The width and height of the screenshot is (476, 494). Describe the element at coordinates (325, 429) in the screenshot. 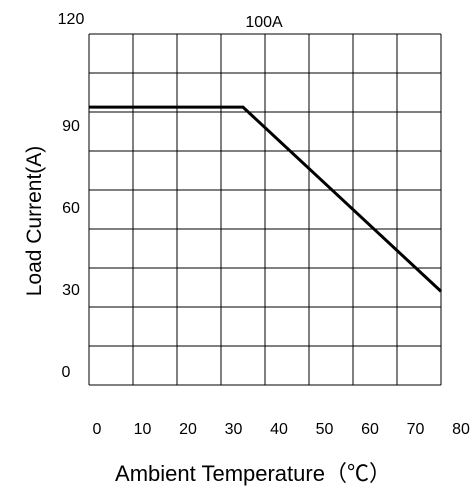

I see `x-tick-label: 50` at that location.